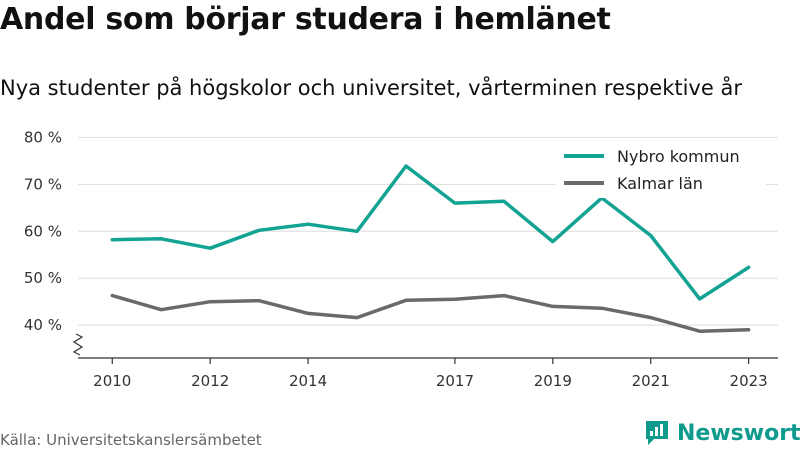  Describe the element at coordinates (308, 381) in the screenshot. I see `x-tick-label: 2014` at that location.